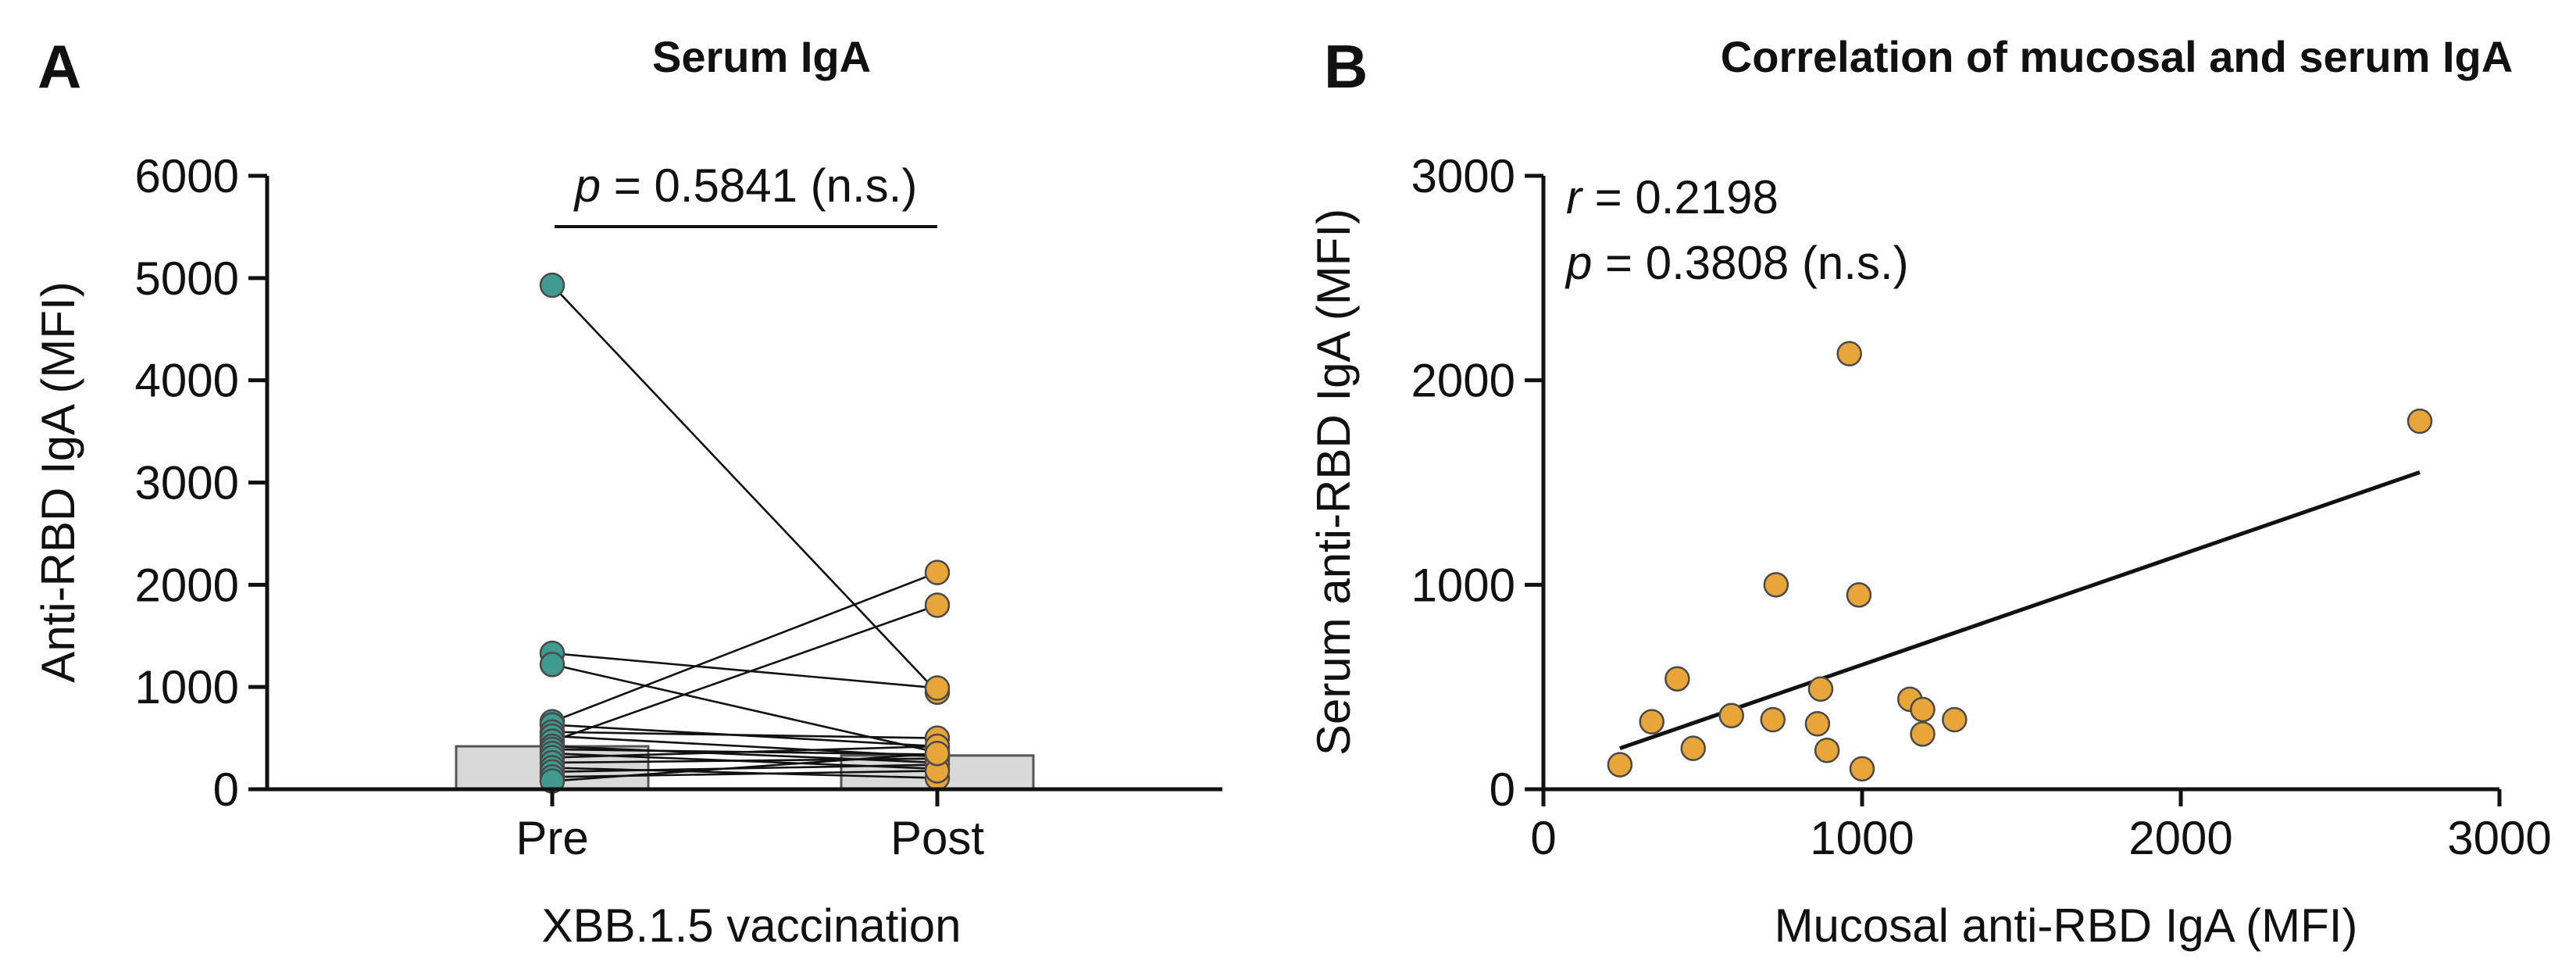 The image size is (2576, 976). Describe the element at coordinates (1574, 197) in the screenshot. I see `r-symbol: r` at that location.